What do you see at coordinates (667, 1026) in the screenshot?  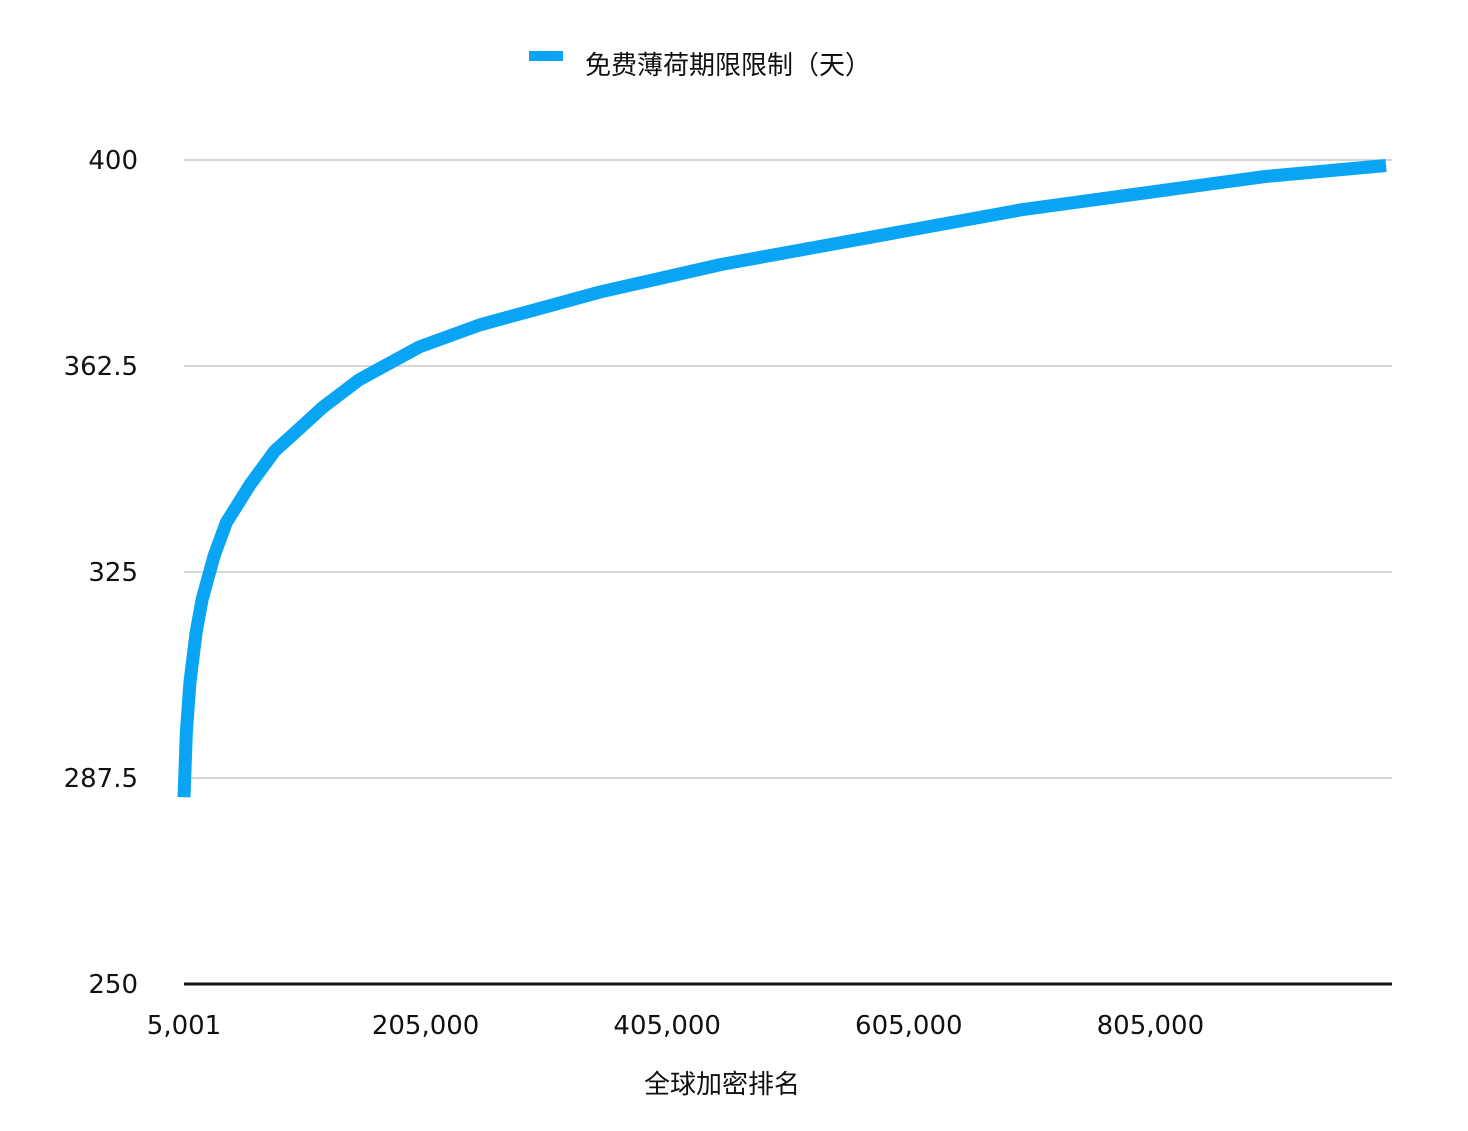 I see `x-tick-label: 405,000` at bounding box center [667, 1026].